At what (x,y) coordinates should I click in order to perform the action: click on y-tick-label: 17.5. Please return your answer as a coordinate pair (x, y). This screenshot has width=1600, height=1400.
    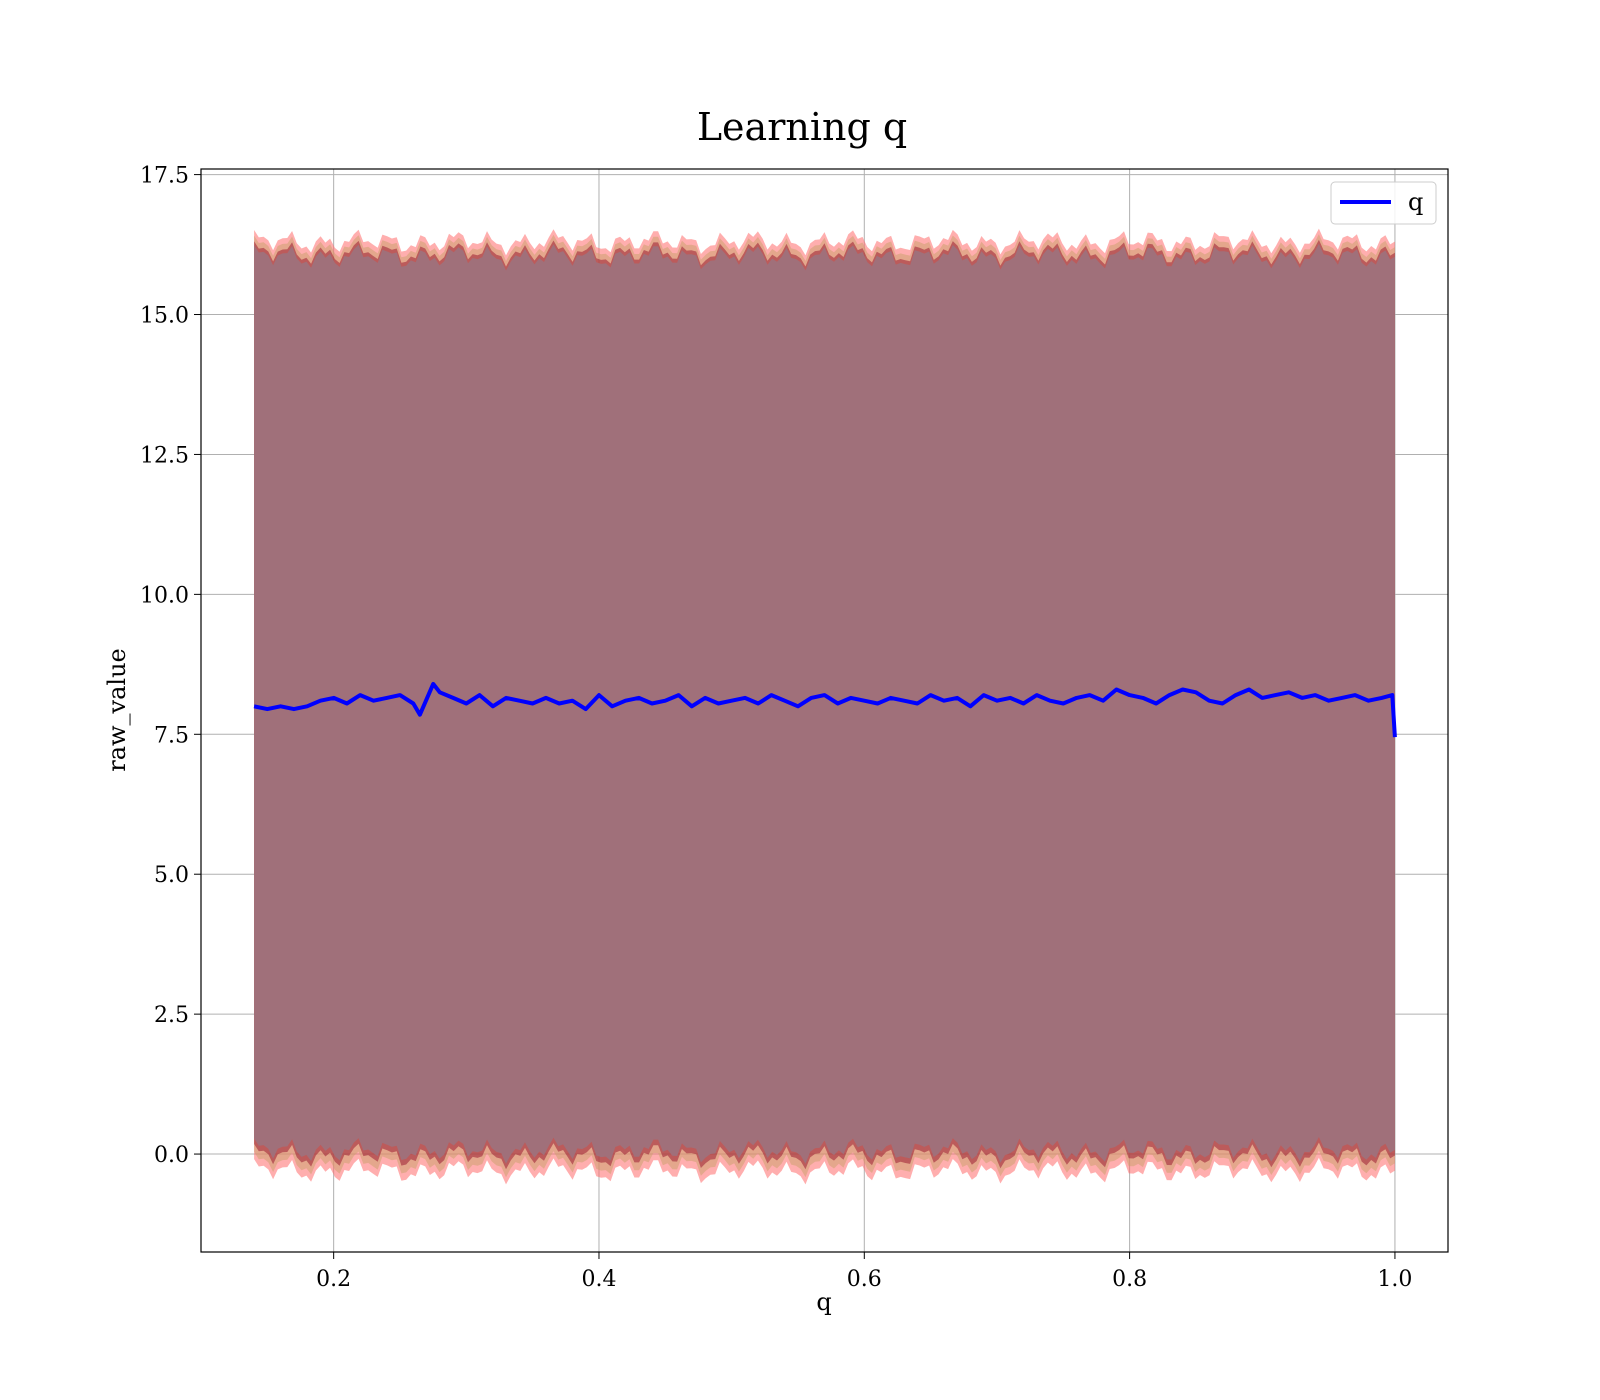
    Looking at the image, I should click on (164, 176).